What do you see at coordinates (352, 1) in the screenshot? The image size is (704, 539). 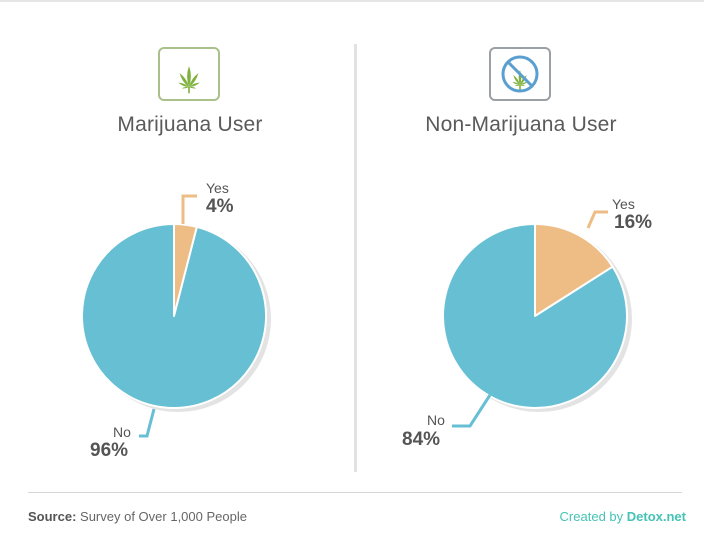 I see `top-rule` at bounding box center [352, 1].